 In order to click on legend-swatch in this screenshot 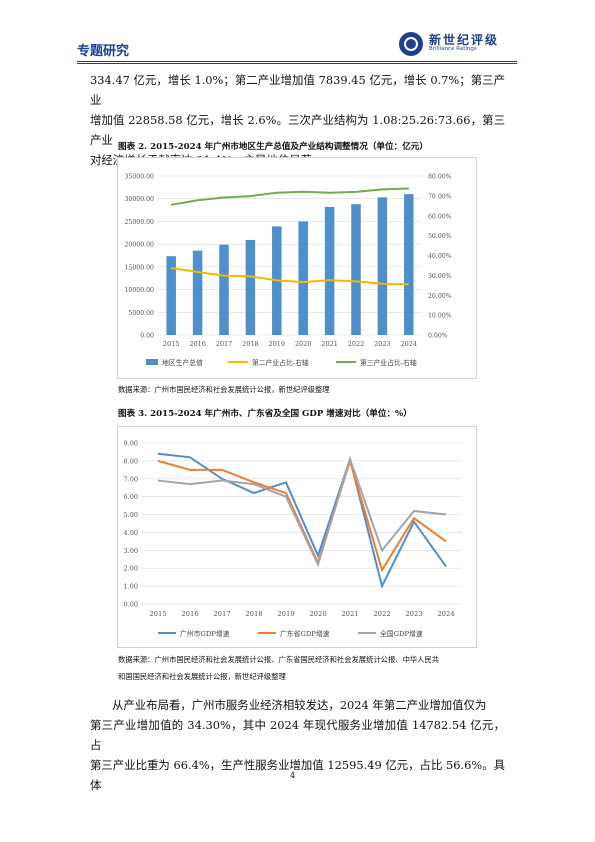, I will do `click(152, 362)`.